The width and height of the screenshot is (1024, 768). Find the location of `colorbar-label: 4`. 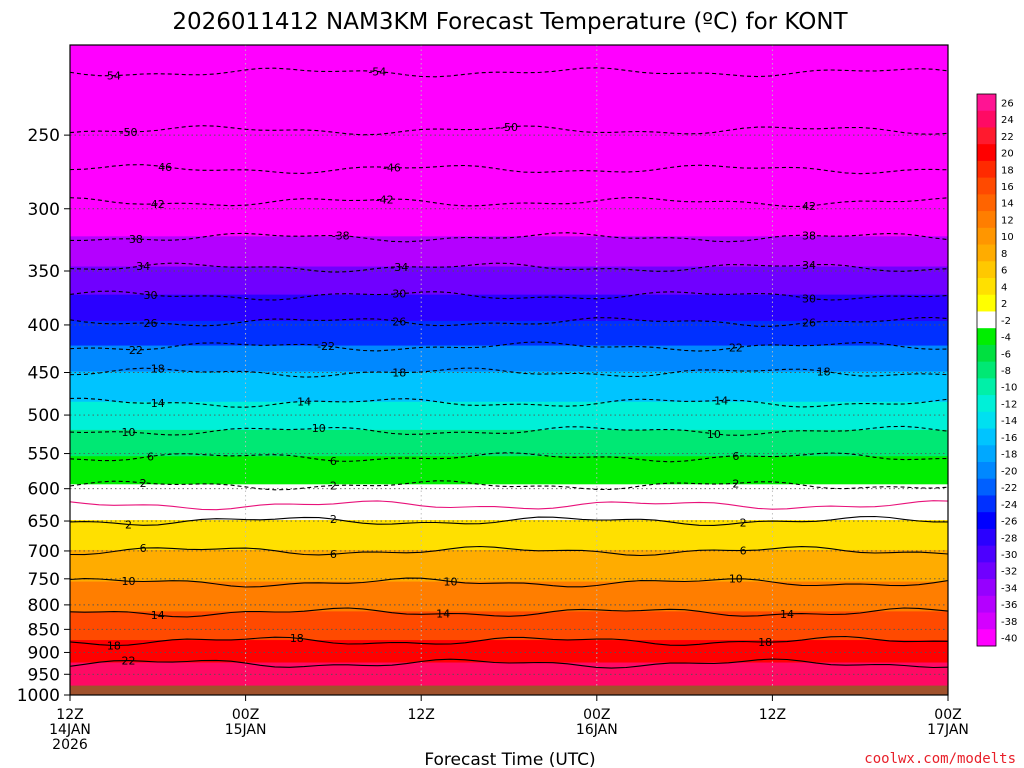

colorbar-label: 4 is located at coordinates (1004, 287).